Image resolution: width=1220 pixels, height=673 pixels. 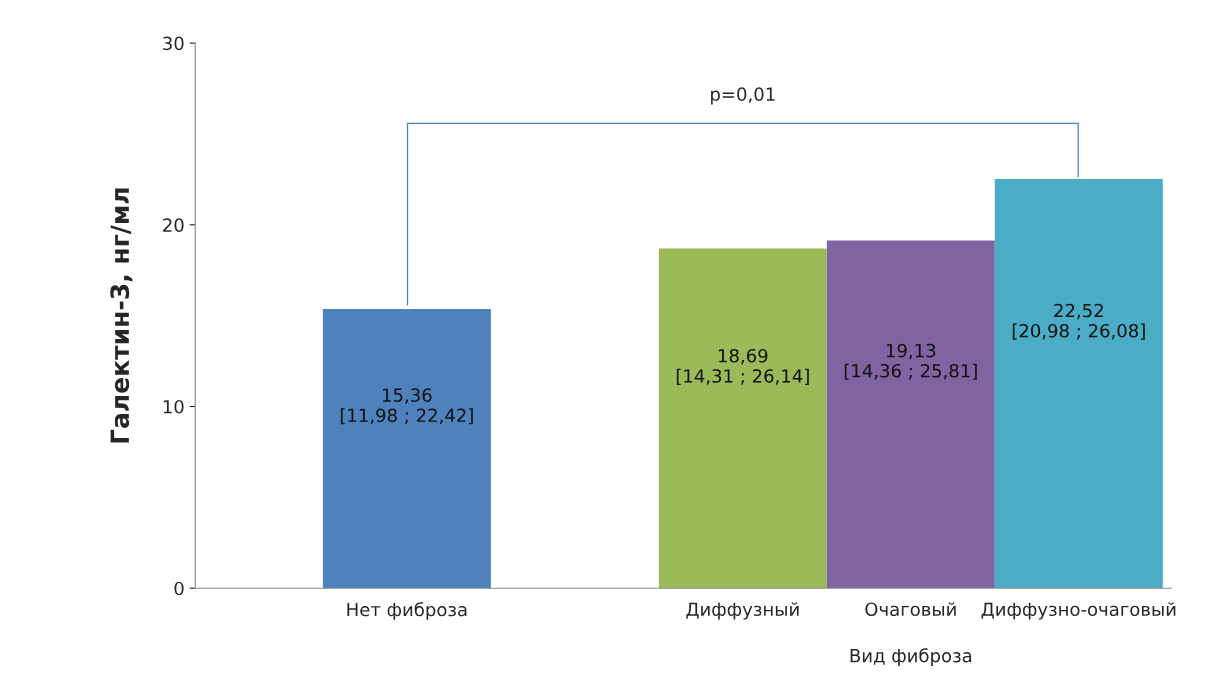 I want to click on annotation: p=0,01, so click(x=743, y=96).